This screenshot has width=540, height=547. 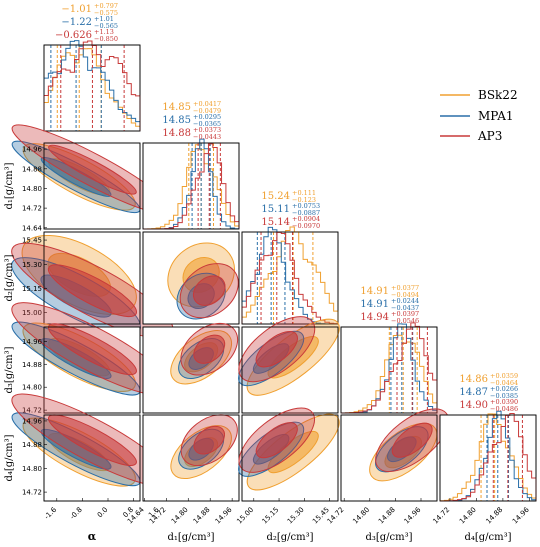 What do you see at coordinates (289, 537) in the screenshot?
I see `x-axis-label-d2: d₂[g/cm³]` at bounding box center [289, 537].